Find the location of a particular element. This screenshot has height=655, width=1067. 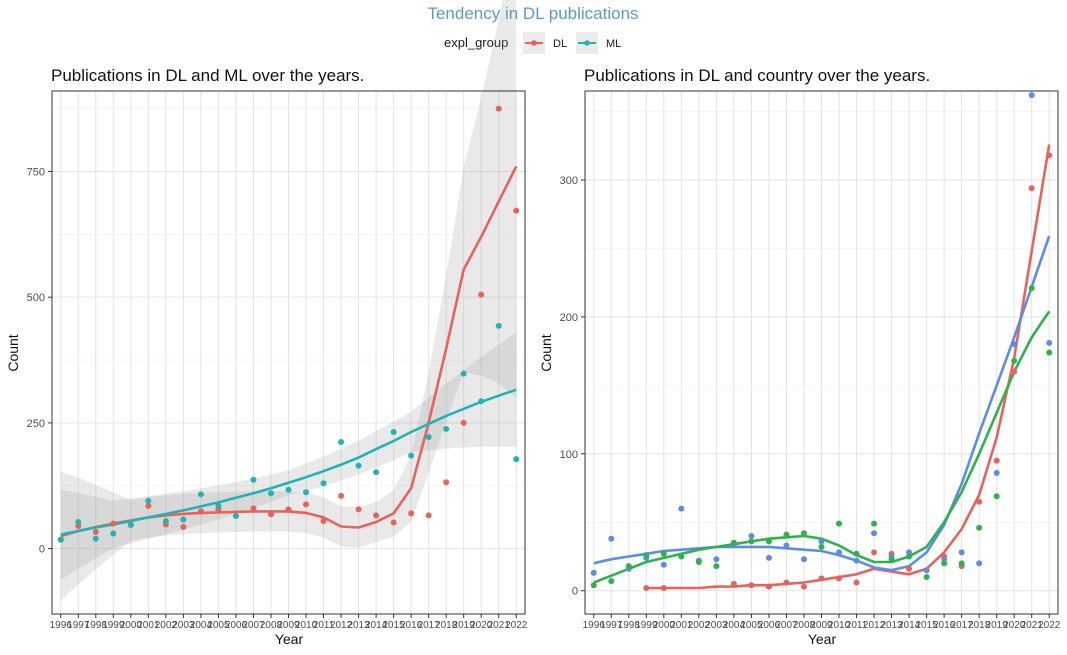

x-tick-label: 2003 is located at coordinates (183, 625).